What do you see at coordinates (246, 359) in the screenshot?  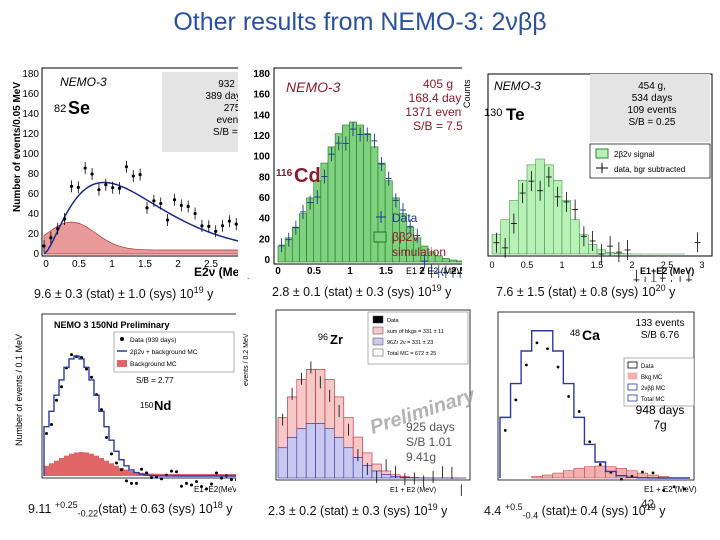 I see `zr96-ylabel: events / 0.2 MeV` at bounding box center [246, 359].